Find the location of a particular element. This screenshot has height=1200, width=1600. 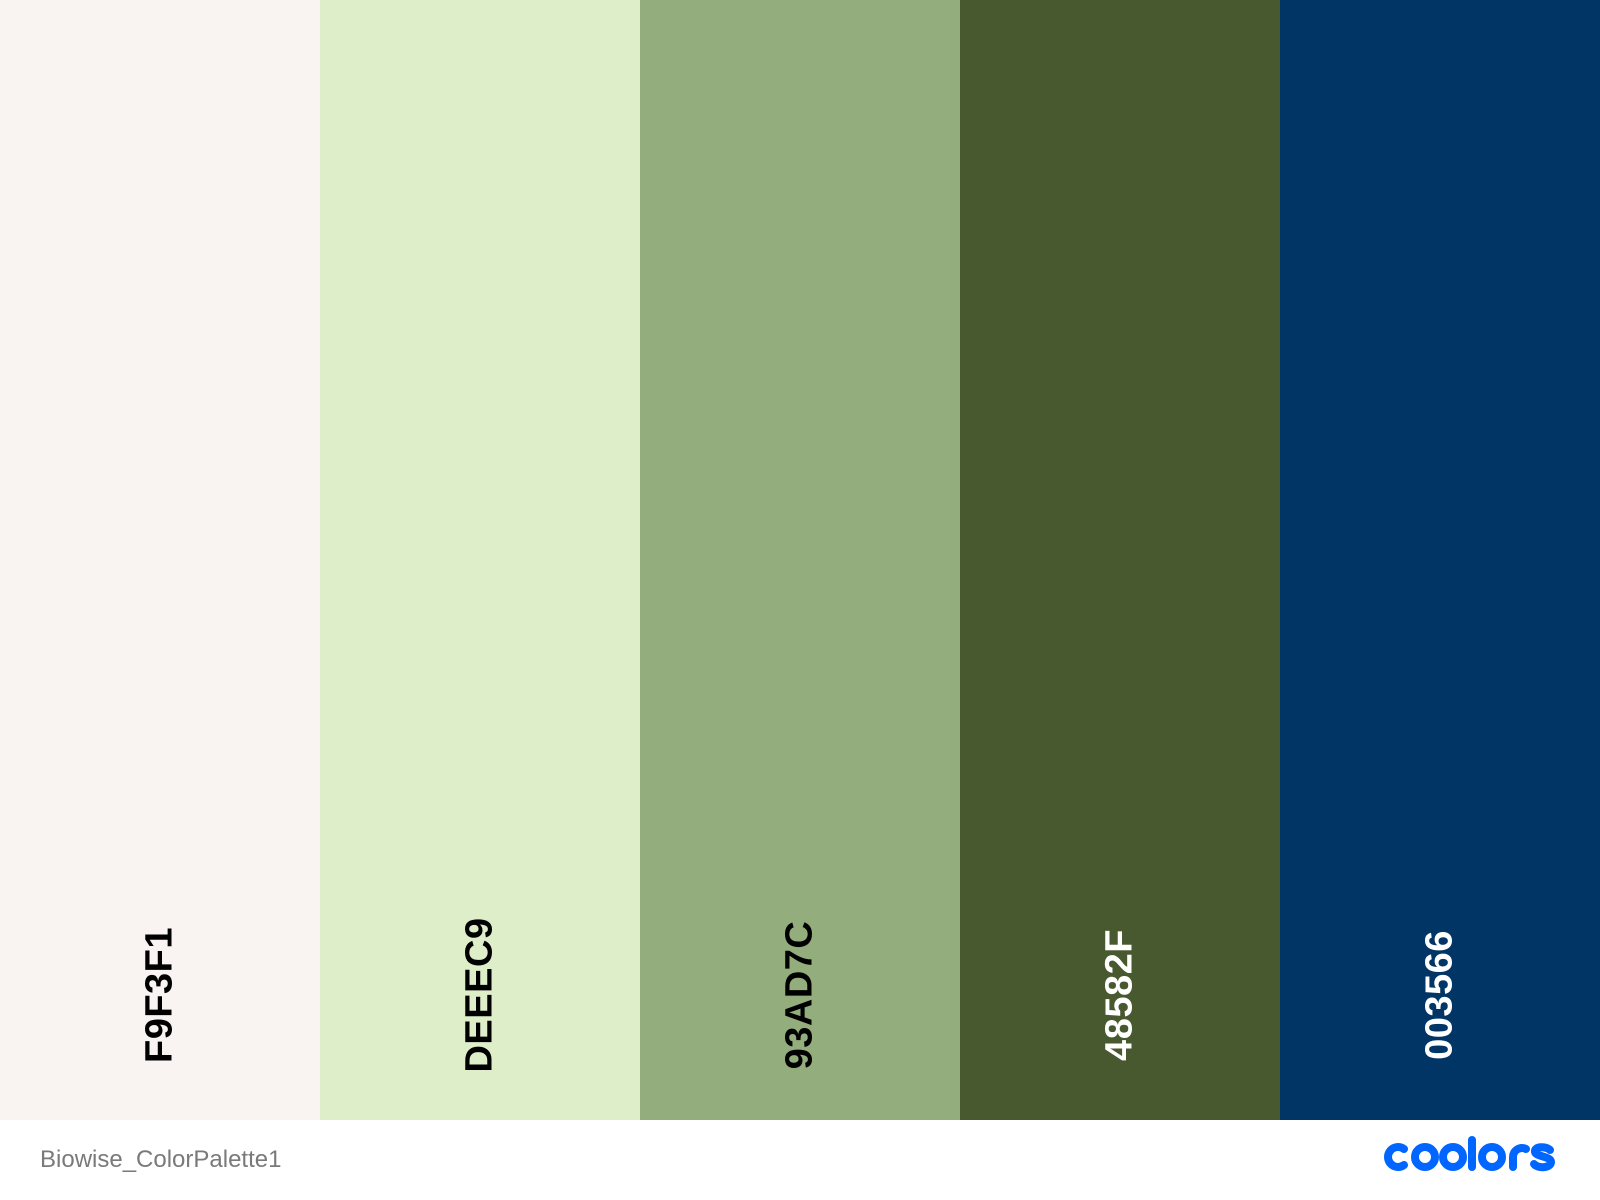

hex-code-label: F9F3F1 is located at coordinates (159, 995).